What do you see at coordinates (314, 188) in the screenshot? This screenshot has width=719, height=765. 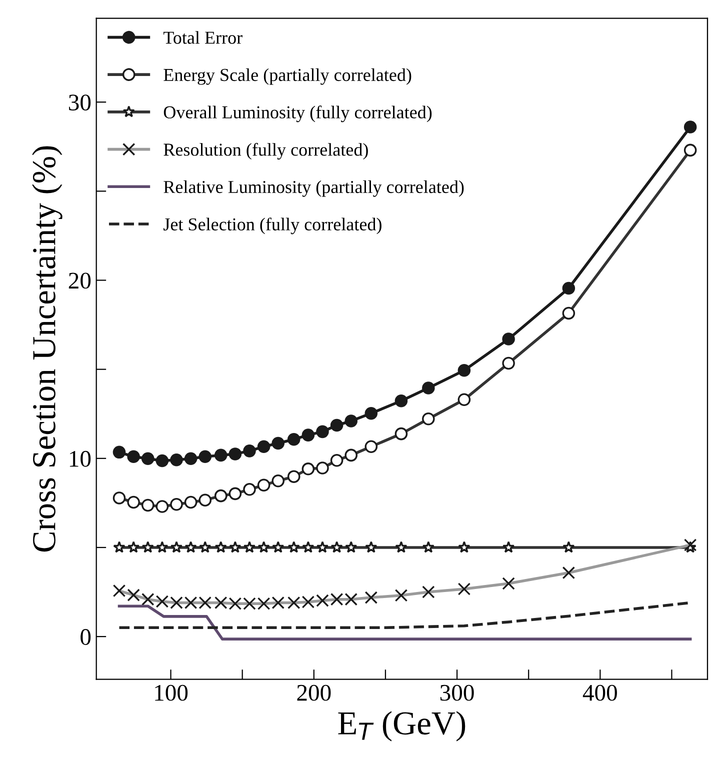 I see `legend-label: Relative Luminosity (partially correlated)` at bounding box center [314, 188].